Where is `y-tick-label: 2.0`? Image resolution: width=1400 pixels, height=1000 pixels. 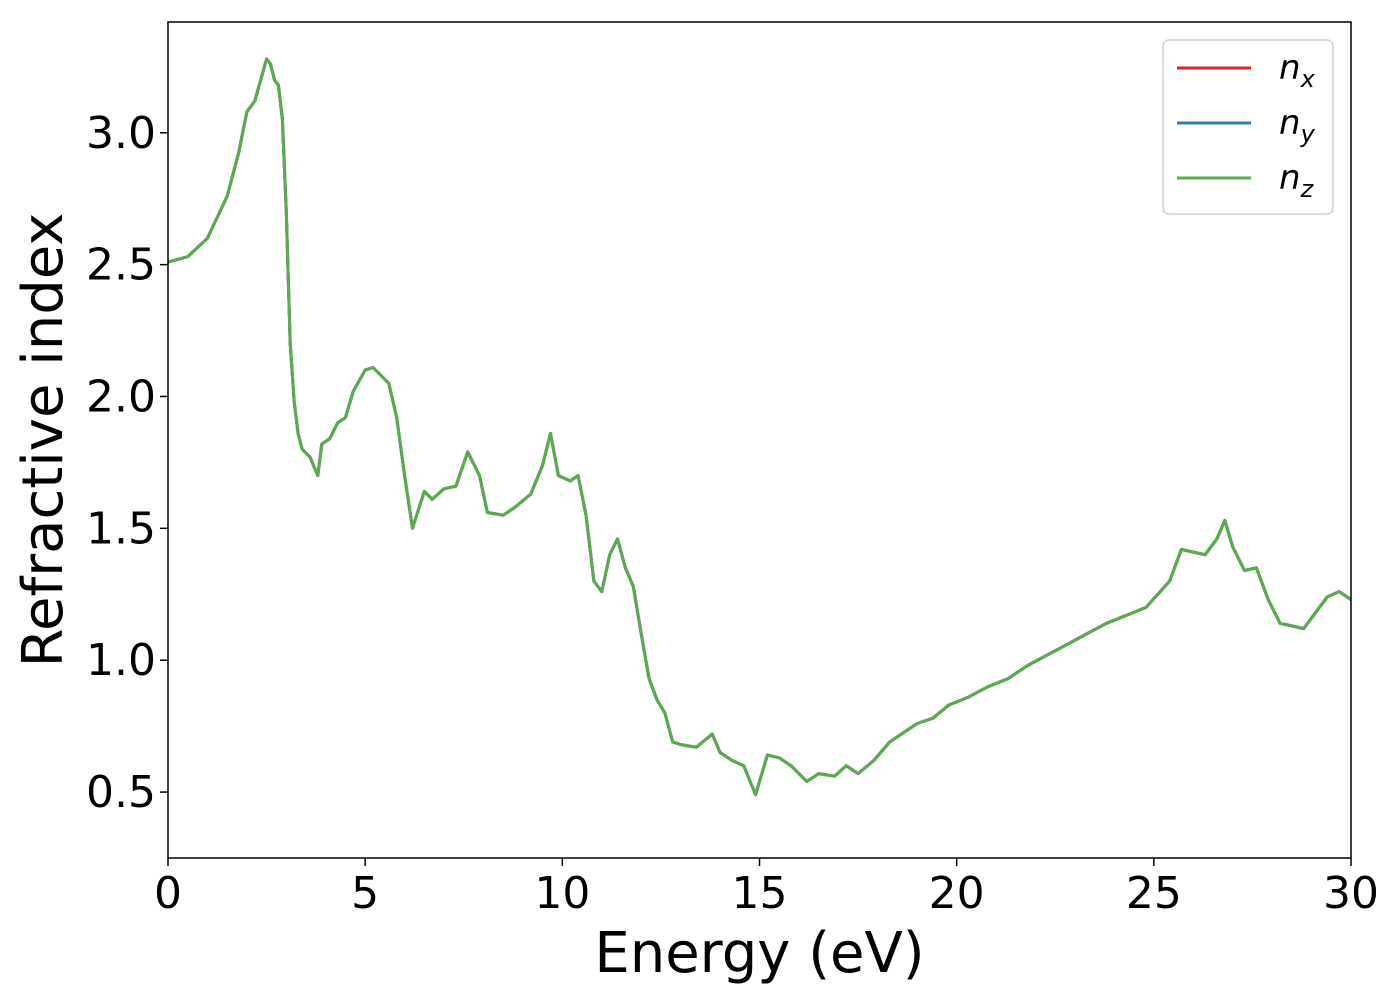 y-tick-label: 2.0 is located at coordinates (121, 396).